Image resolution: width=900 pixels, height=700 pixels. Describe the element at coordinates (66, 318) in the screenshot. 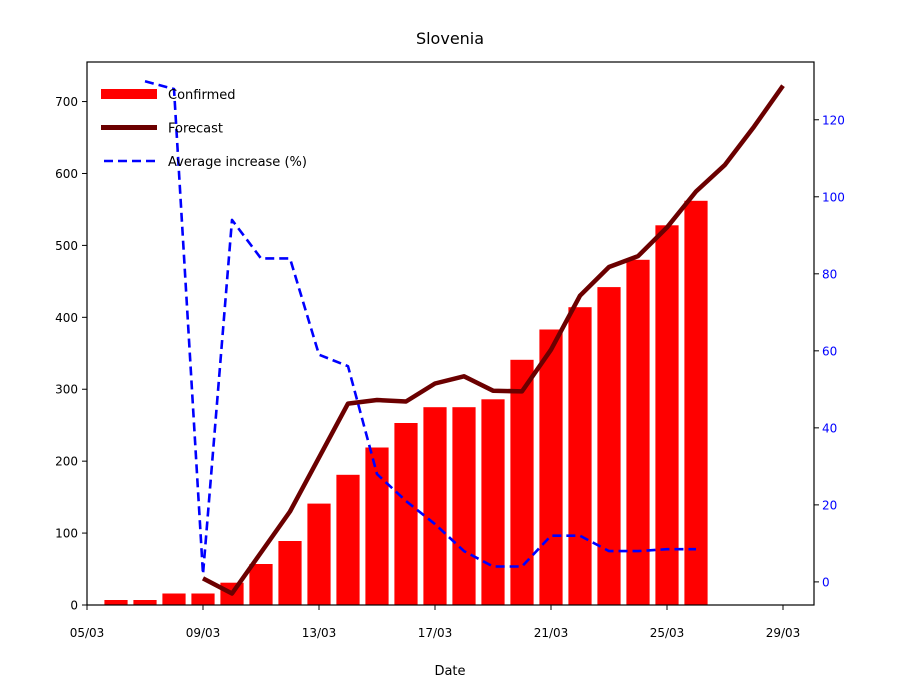

I see `y-tick-label-left: 400` at that location.